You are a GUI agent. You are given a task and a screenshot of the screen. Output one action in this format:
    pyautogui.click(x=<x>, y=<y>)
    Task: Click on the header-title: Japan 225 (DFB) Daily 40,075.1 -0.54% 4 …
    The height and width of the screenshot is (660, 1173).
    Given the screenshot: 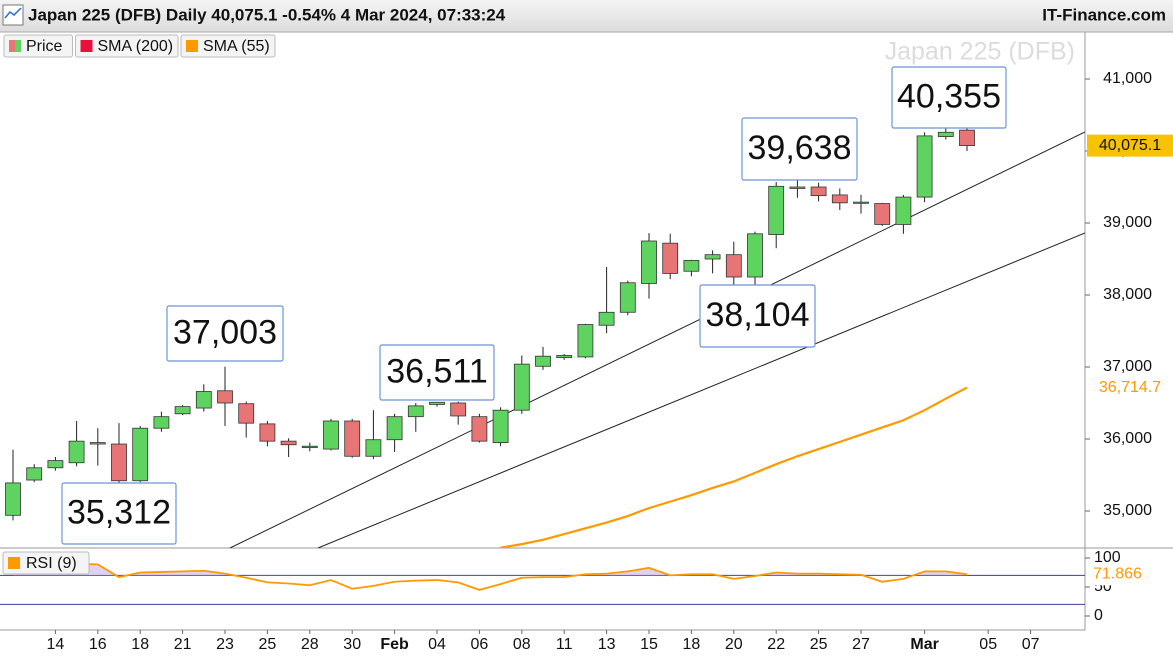 What is the action you would take?
    pyautogui.click(x=267, y=14)
    